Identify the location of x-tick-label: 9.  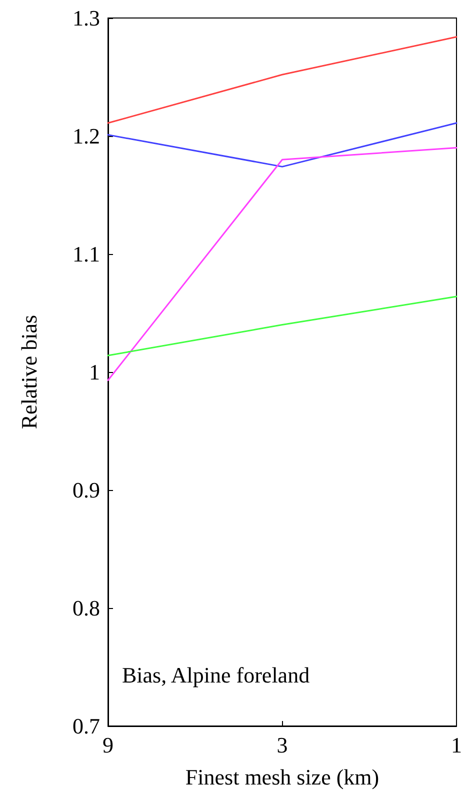
(108, 745).